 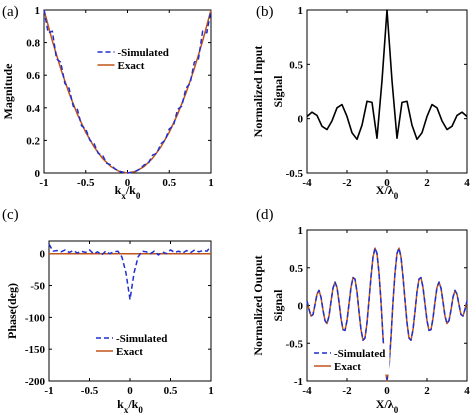 What do you see at coordinates (33, 76) in the screenshot?
I see `y-tick-label: 0.6` at bounding box center [33, 76].